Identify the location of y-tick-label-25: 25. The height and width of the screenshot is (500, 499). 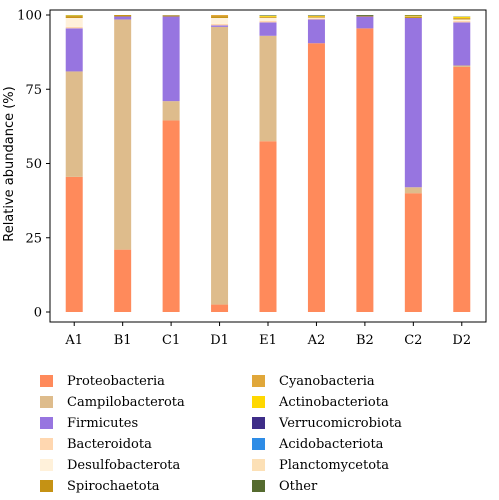
(33, 238).